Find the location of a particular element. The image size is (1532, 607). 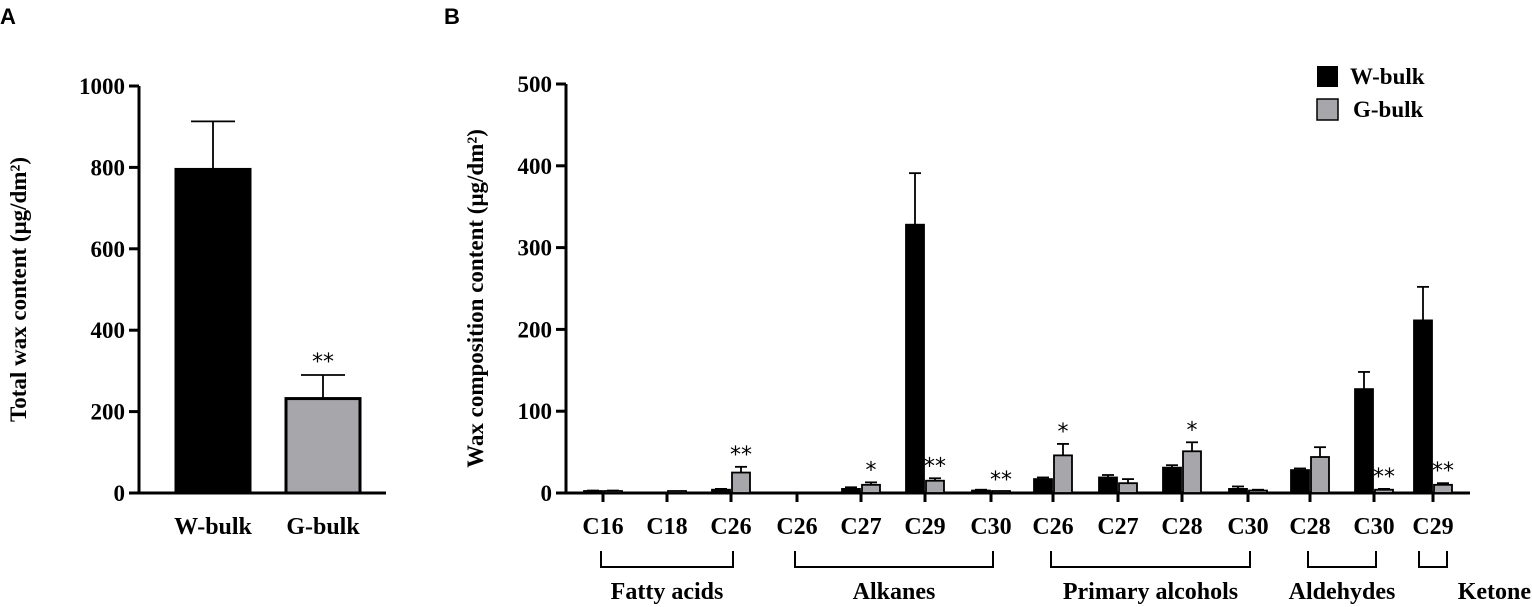

panel-a-y-tick-label: 0 is located at coordinates (120, 493).